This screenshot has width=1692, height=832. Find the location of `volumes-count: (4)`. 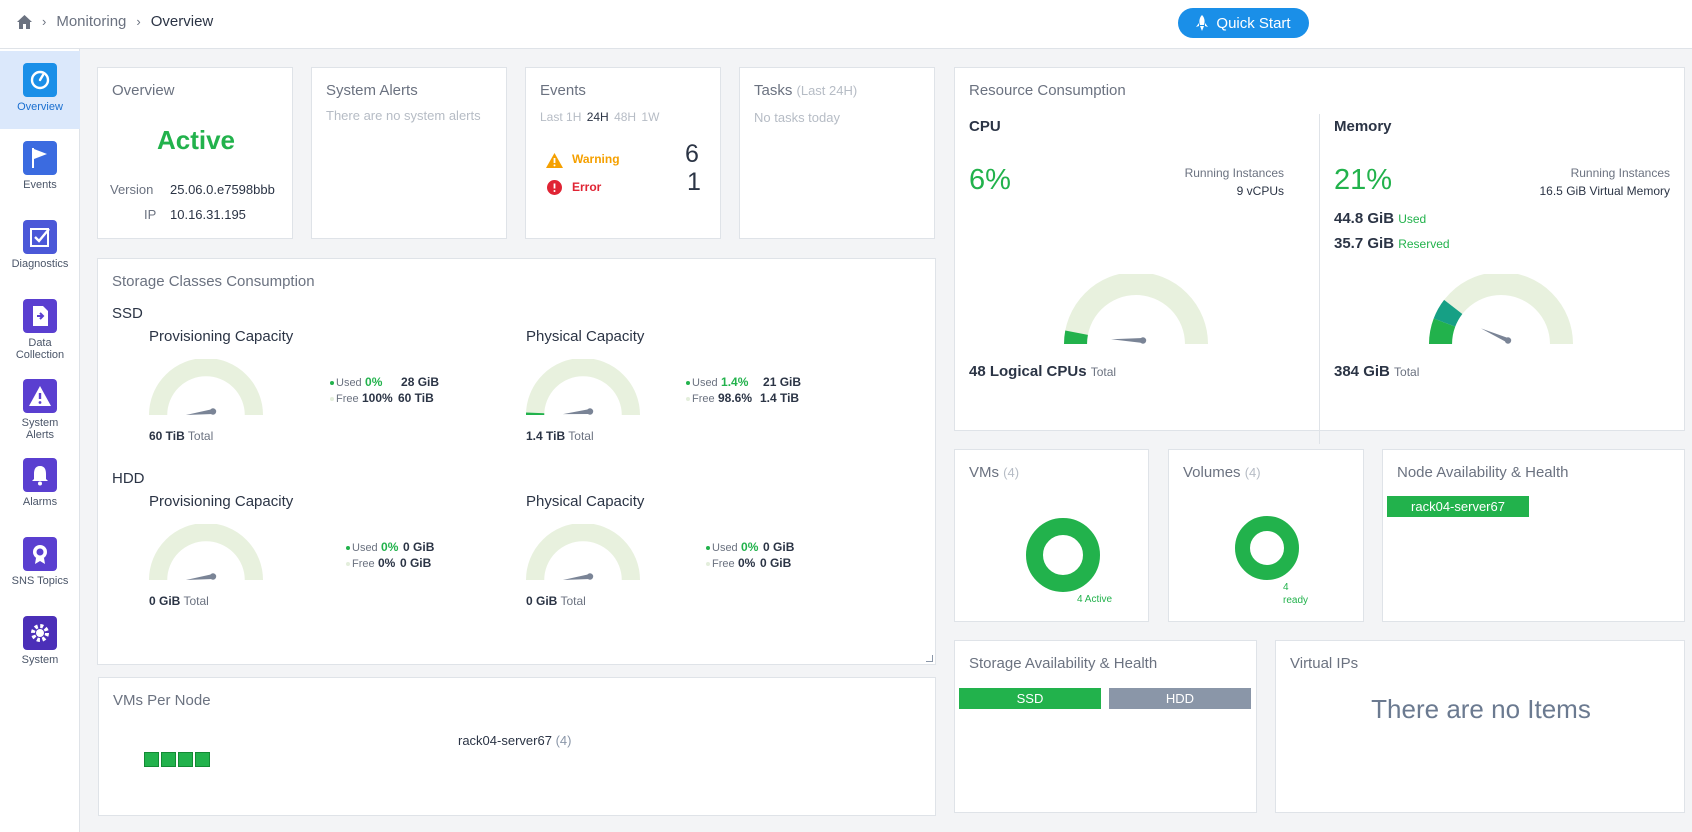

volumes-count: (4) is located at coordinates (1252, 472).